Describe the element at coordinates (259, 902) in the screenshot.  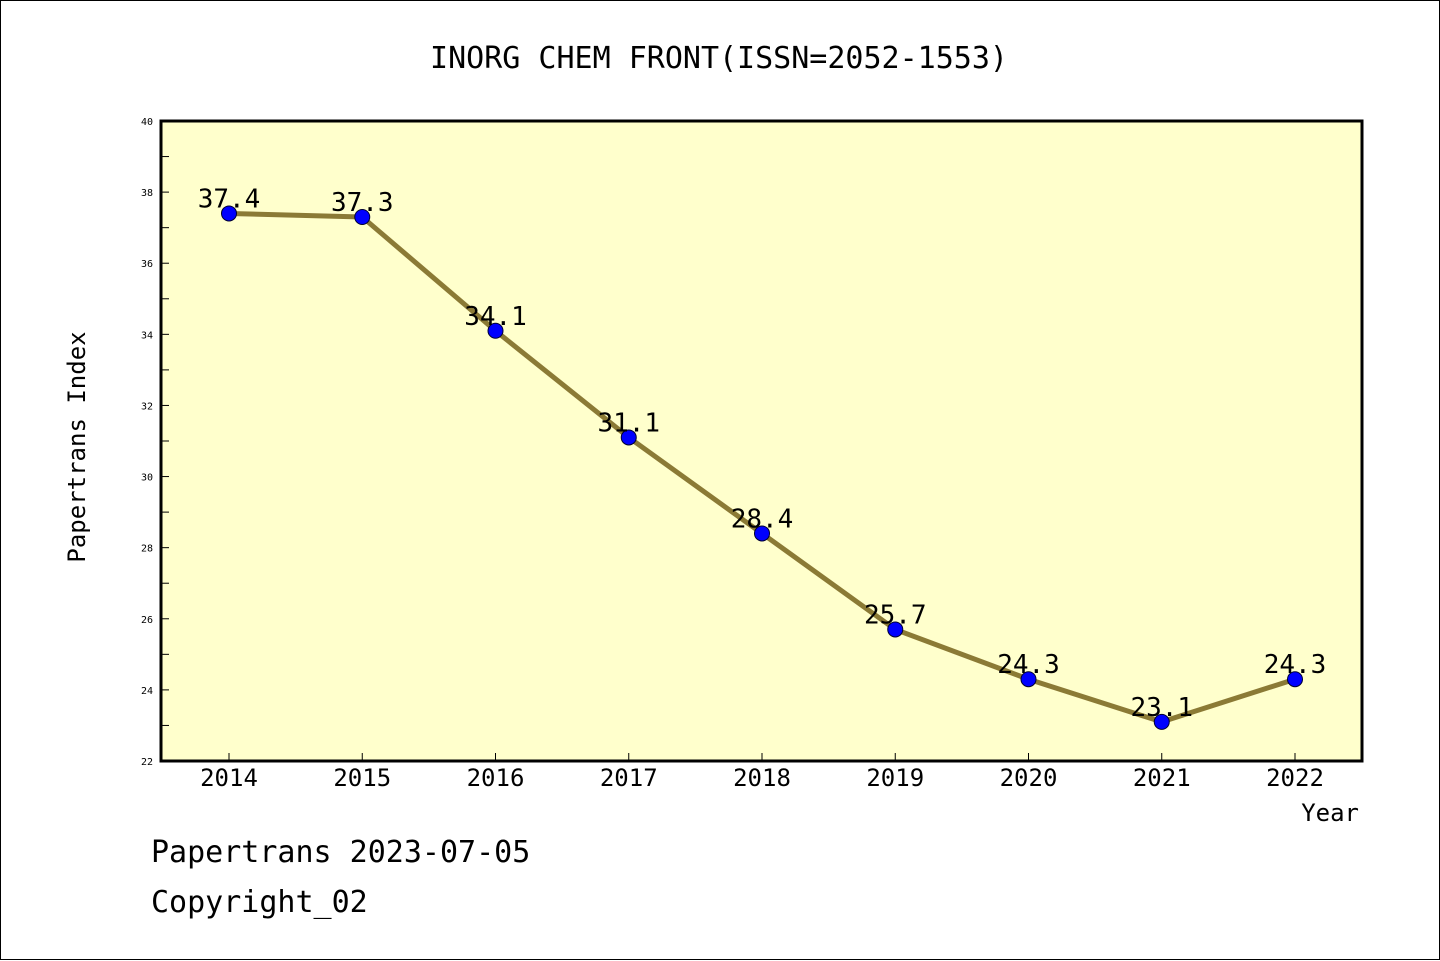
I see `footer-copyright: Copyright_02` at that location.